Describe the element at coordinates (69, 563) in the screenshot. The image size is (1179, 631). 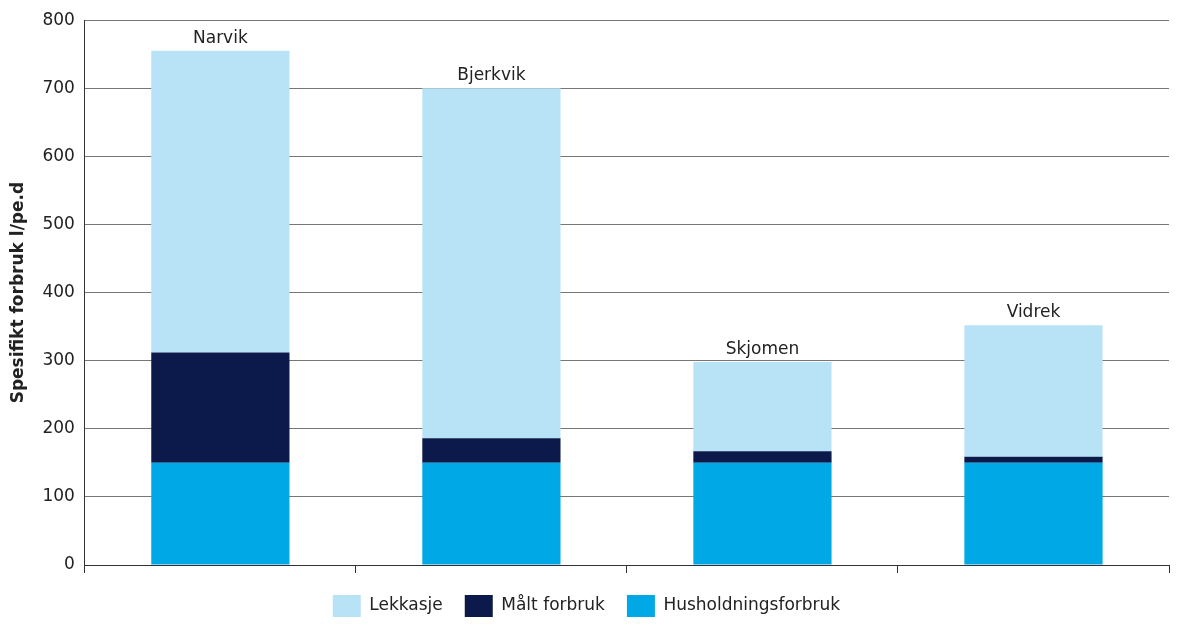
I see `y-tick-label: 0` at that location.